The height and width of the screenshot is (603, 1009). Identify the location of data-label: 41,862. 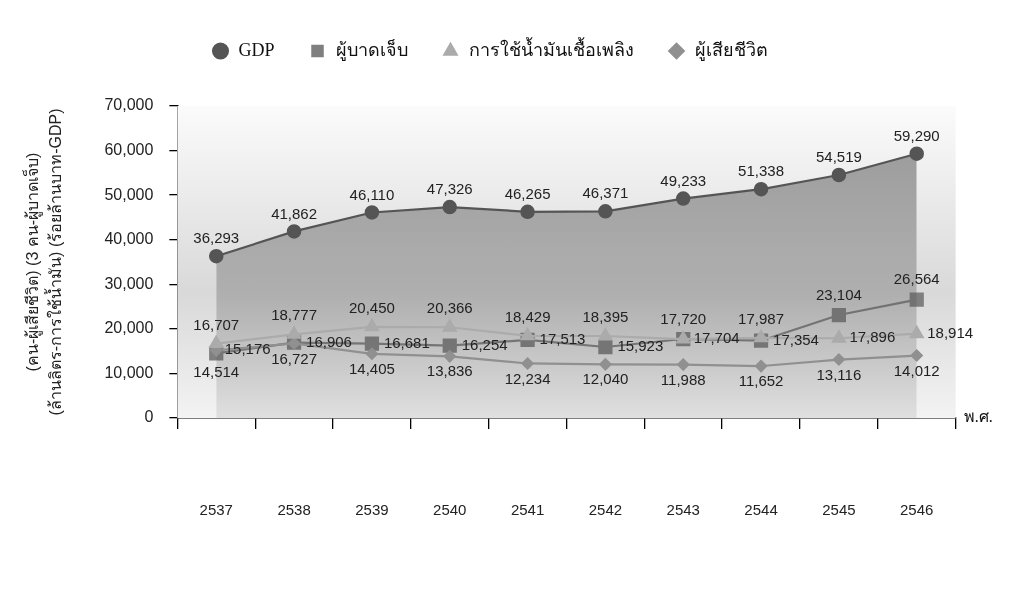
(294, 213).